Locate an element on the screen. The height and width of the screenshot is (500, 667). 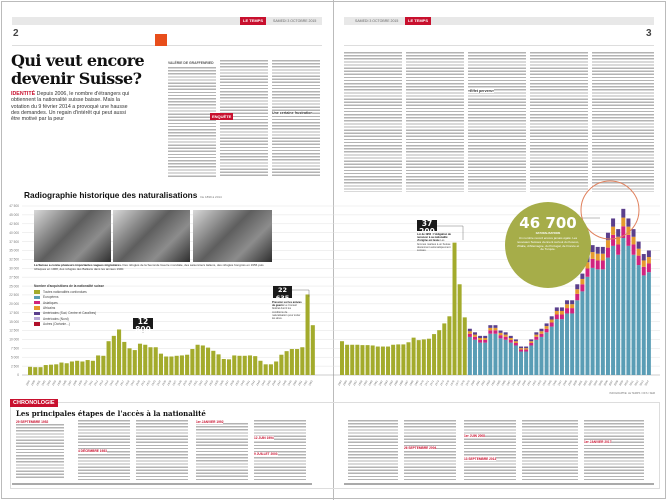
y-tick-label: 40 000 is located at coordinates (14, 233).